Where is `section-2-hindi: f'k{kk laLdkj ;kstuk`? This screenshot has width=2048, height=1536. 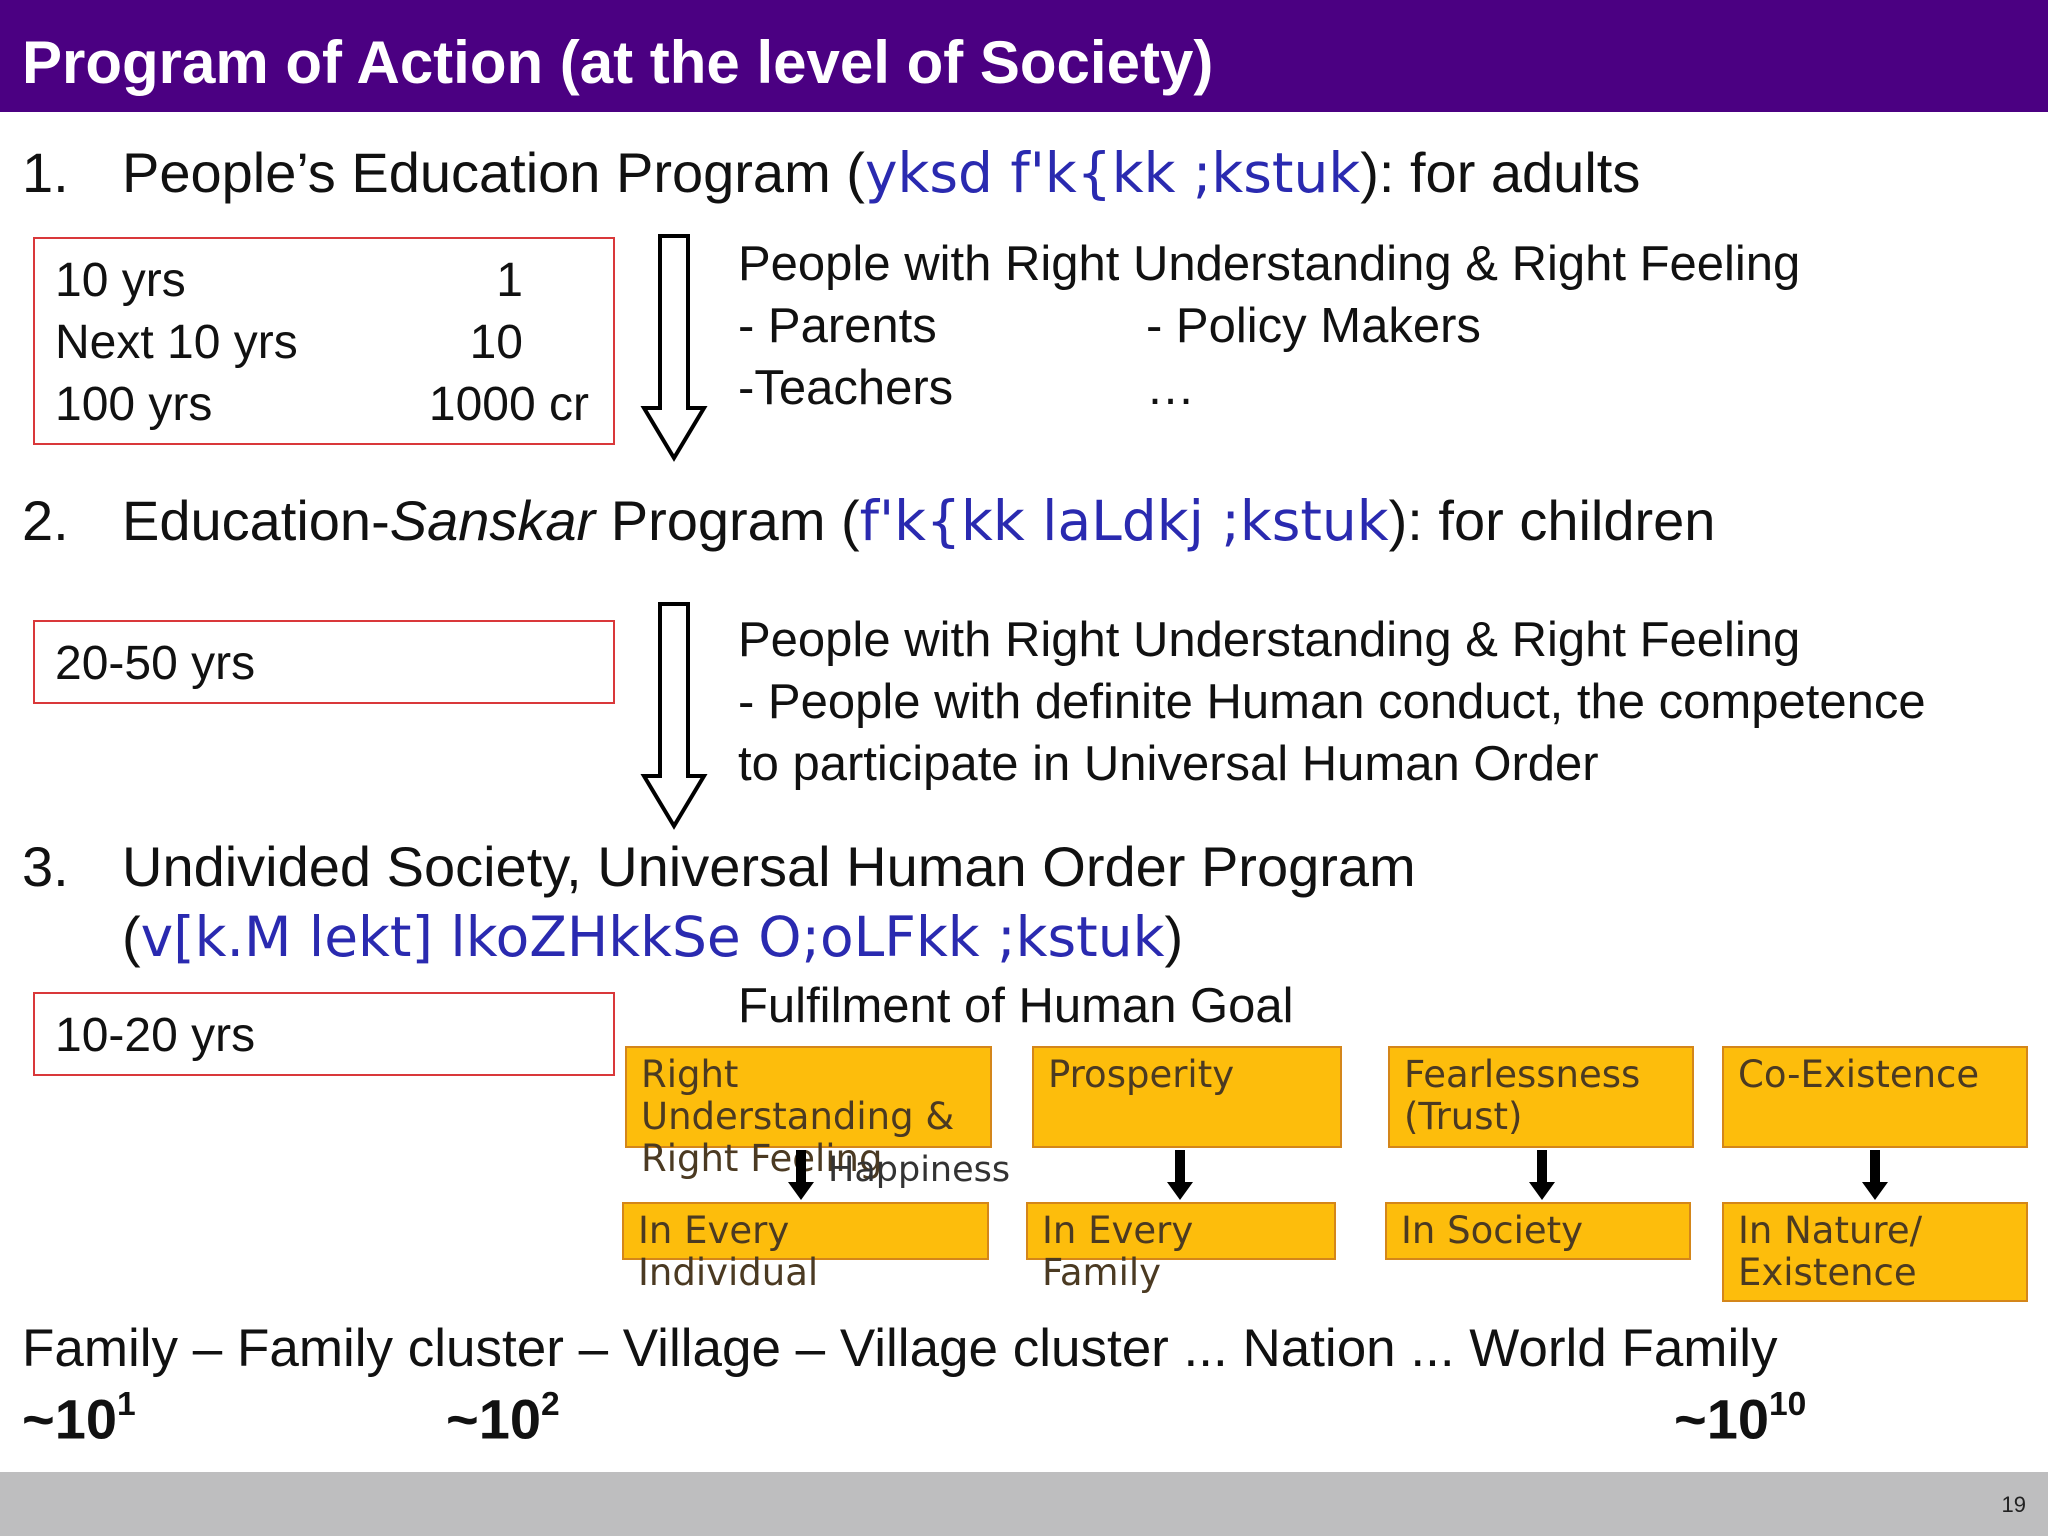
section-2-hindi: f'k{kk laLdkj ;kstuk is located at coordinates (1124, 521).